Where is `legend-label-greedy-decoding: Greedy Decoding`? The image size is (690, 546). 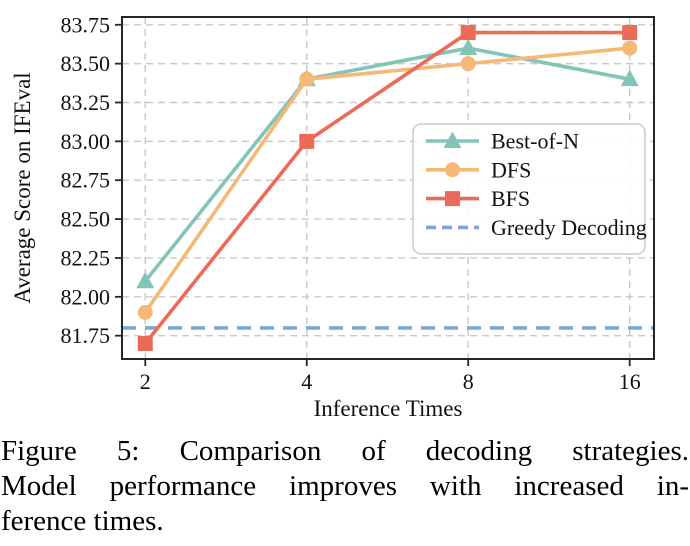
legend-label-greedy-decoding: Greedy Decoding is located at coordinates (569, 227).